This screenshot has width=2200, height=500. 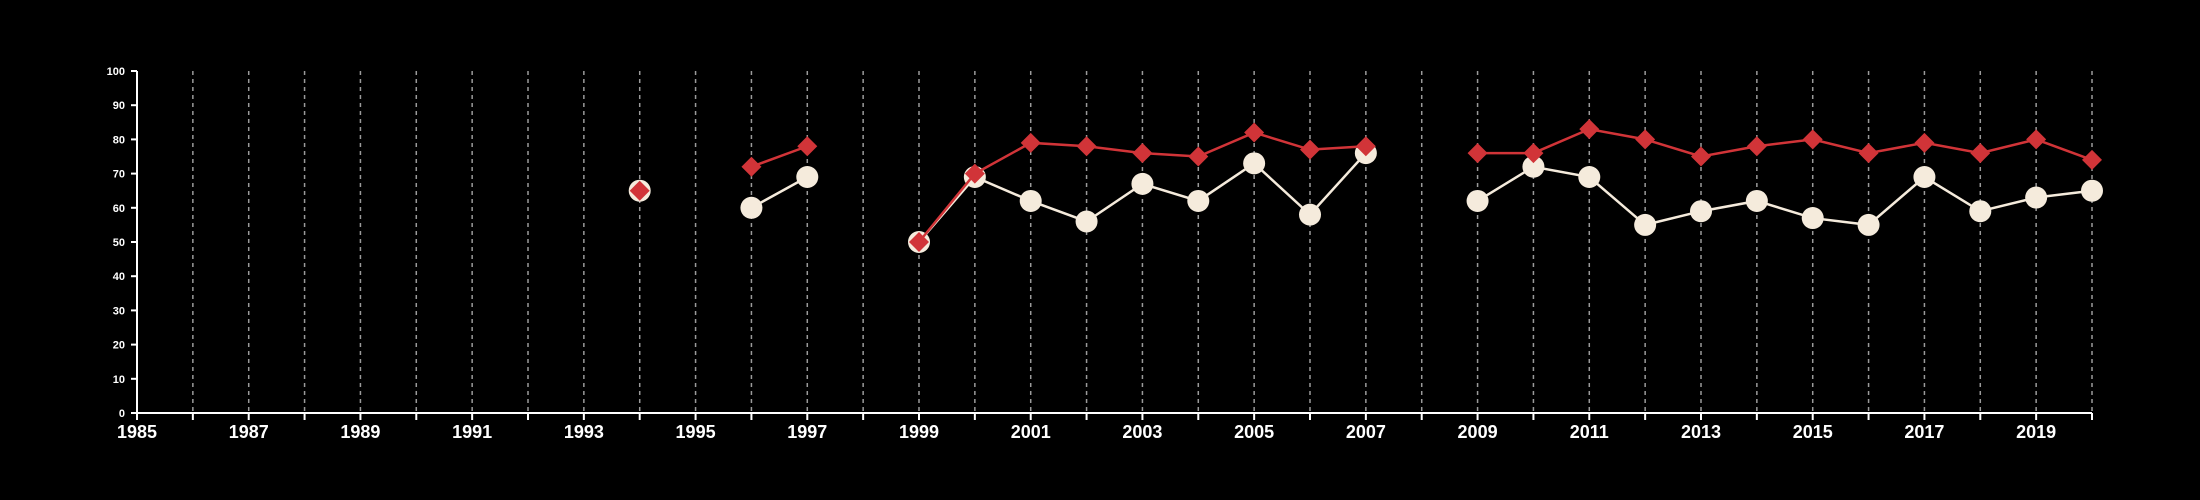 I want to click on x-tick-label: 2007, so click(x=1366, y=432).